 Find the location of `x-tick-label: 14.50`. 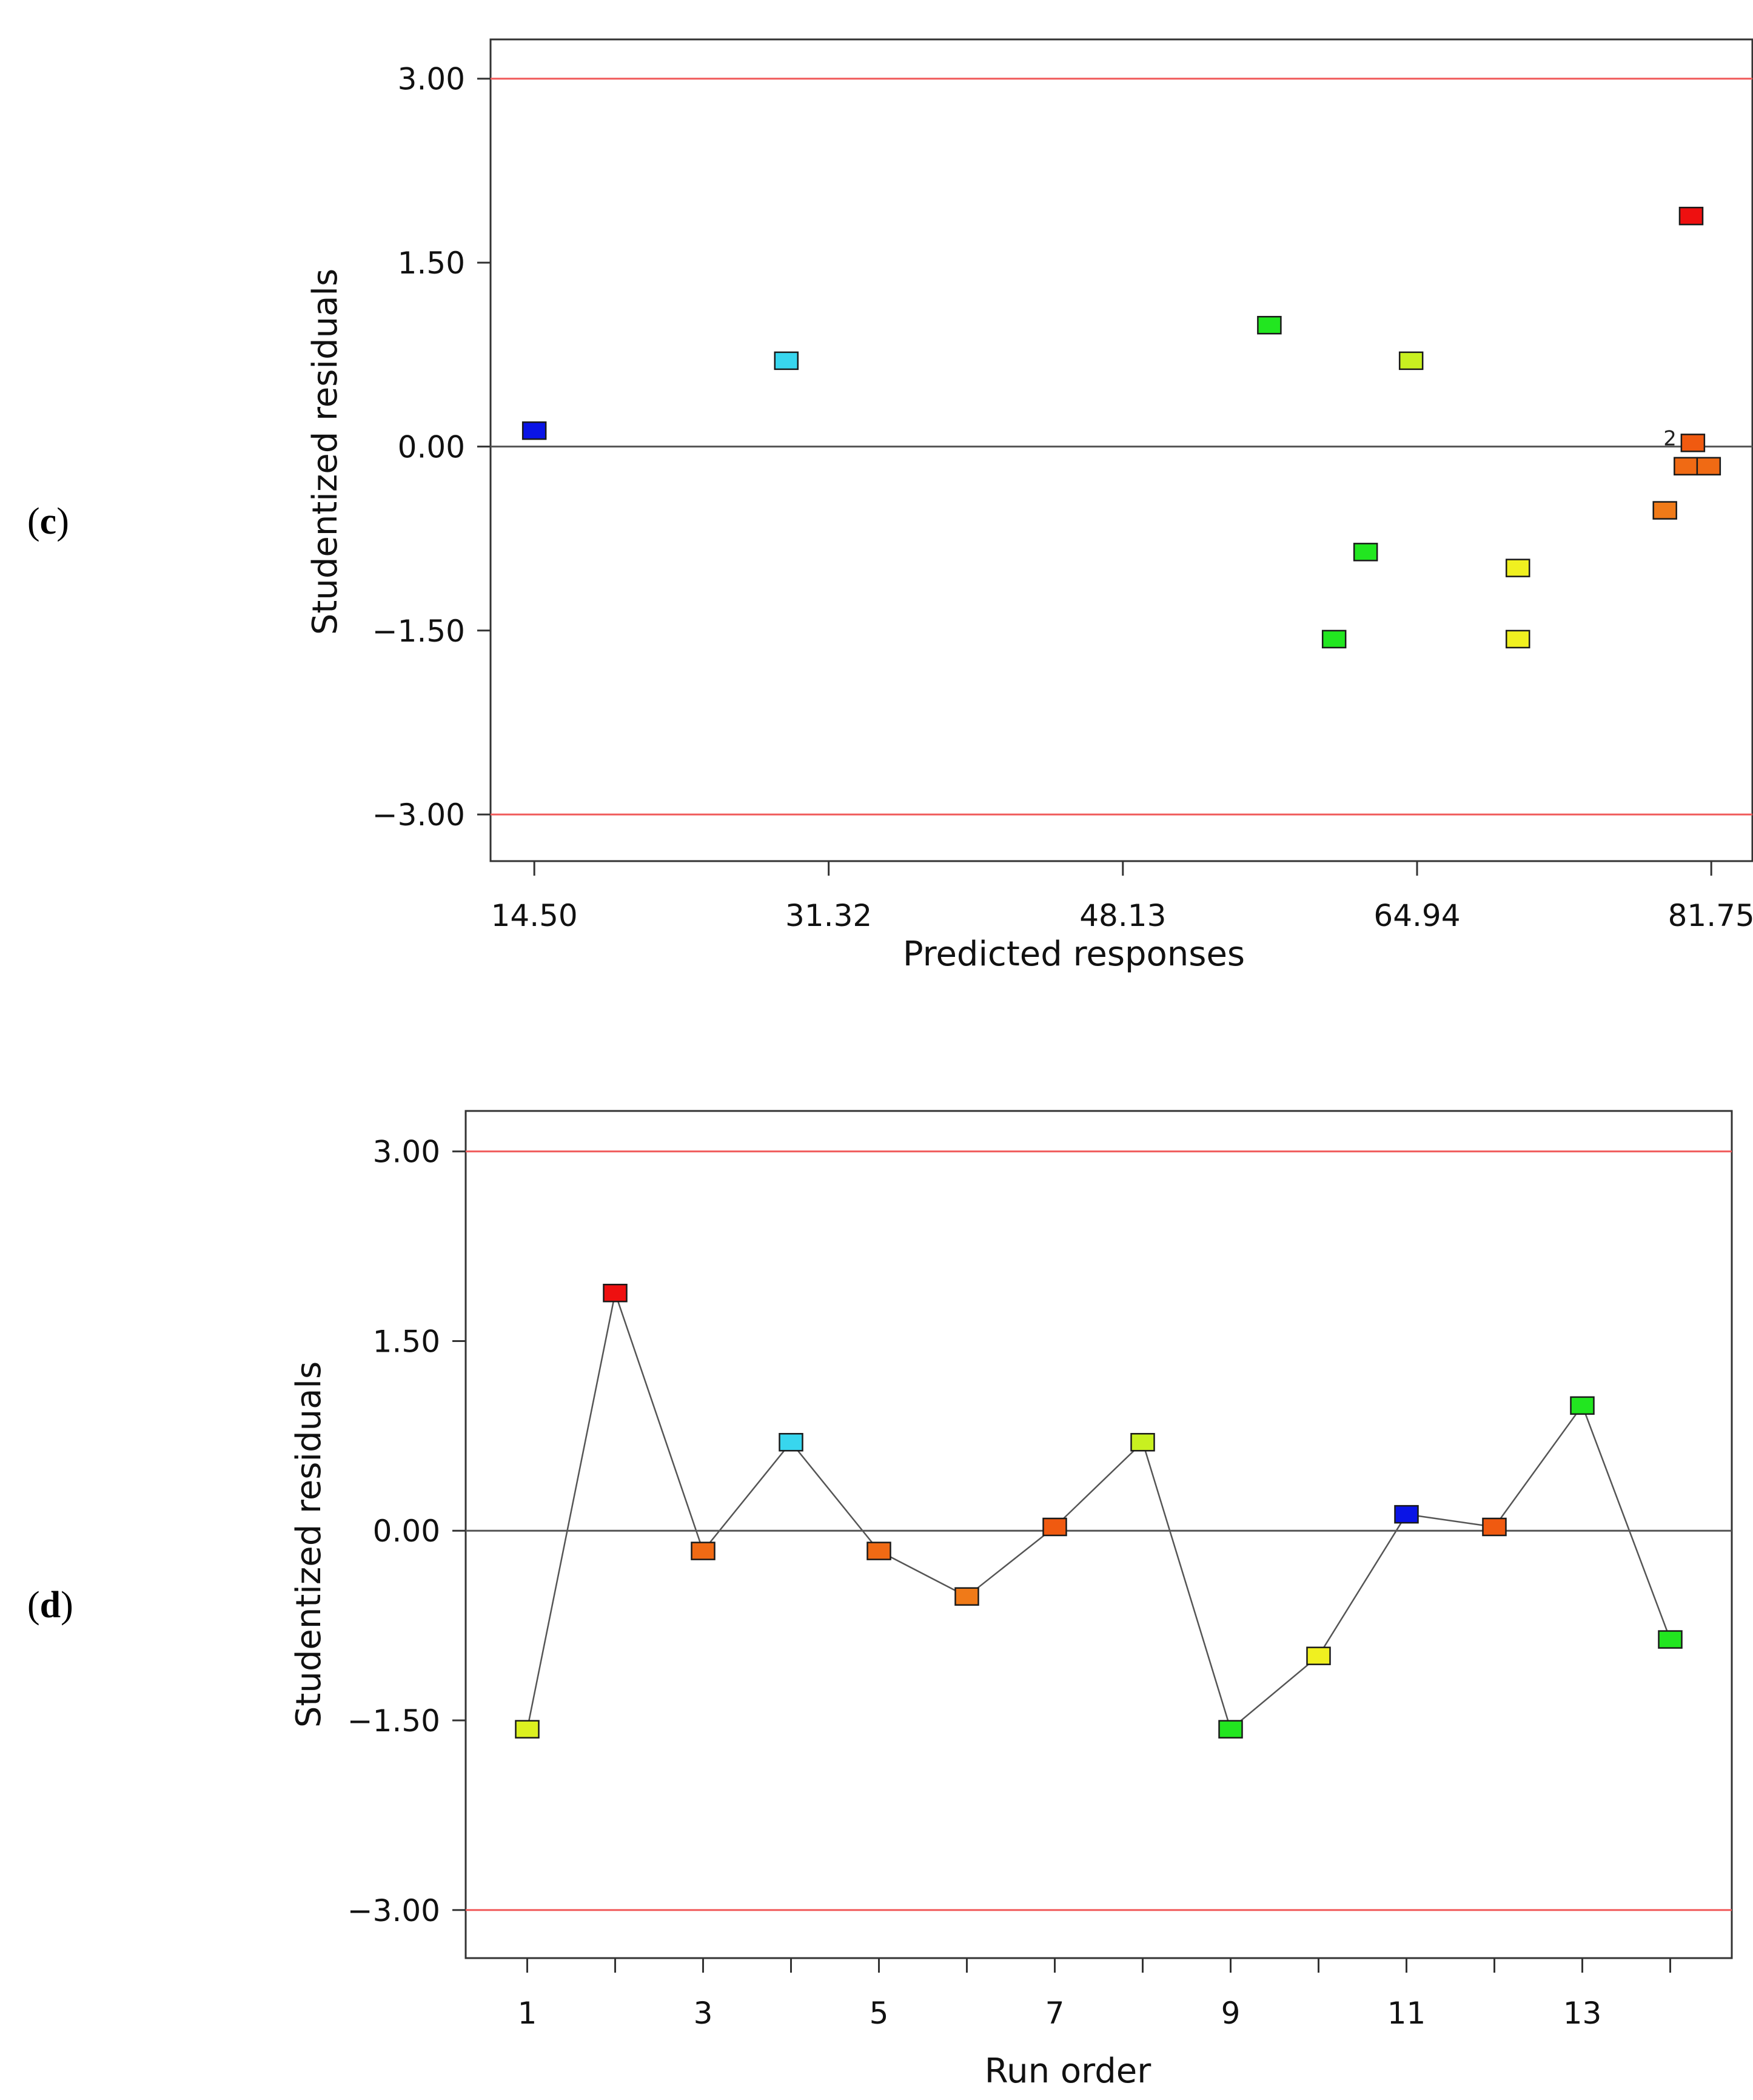

x-tick-label: 14.50 is located at coordinates (535, 916).